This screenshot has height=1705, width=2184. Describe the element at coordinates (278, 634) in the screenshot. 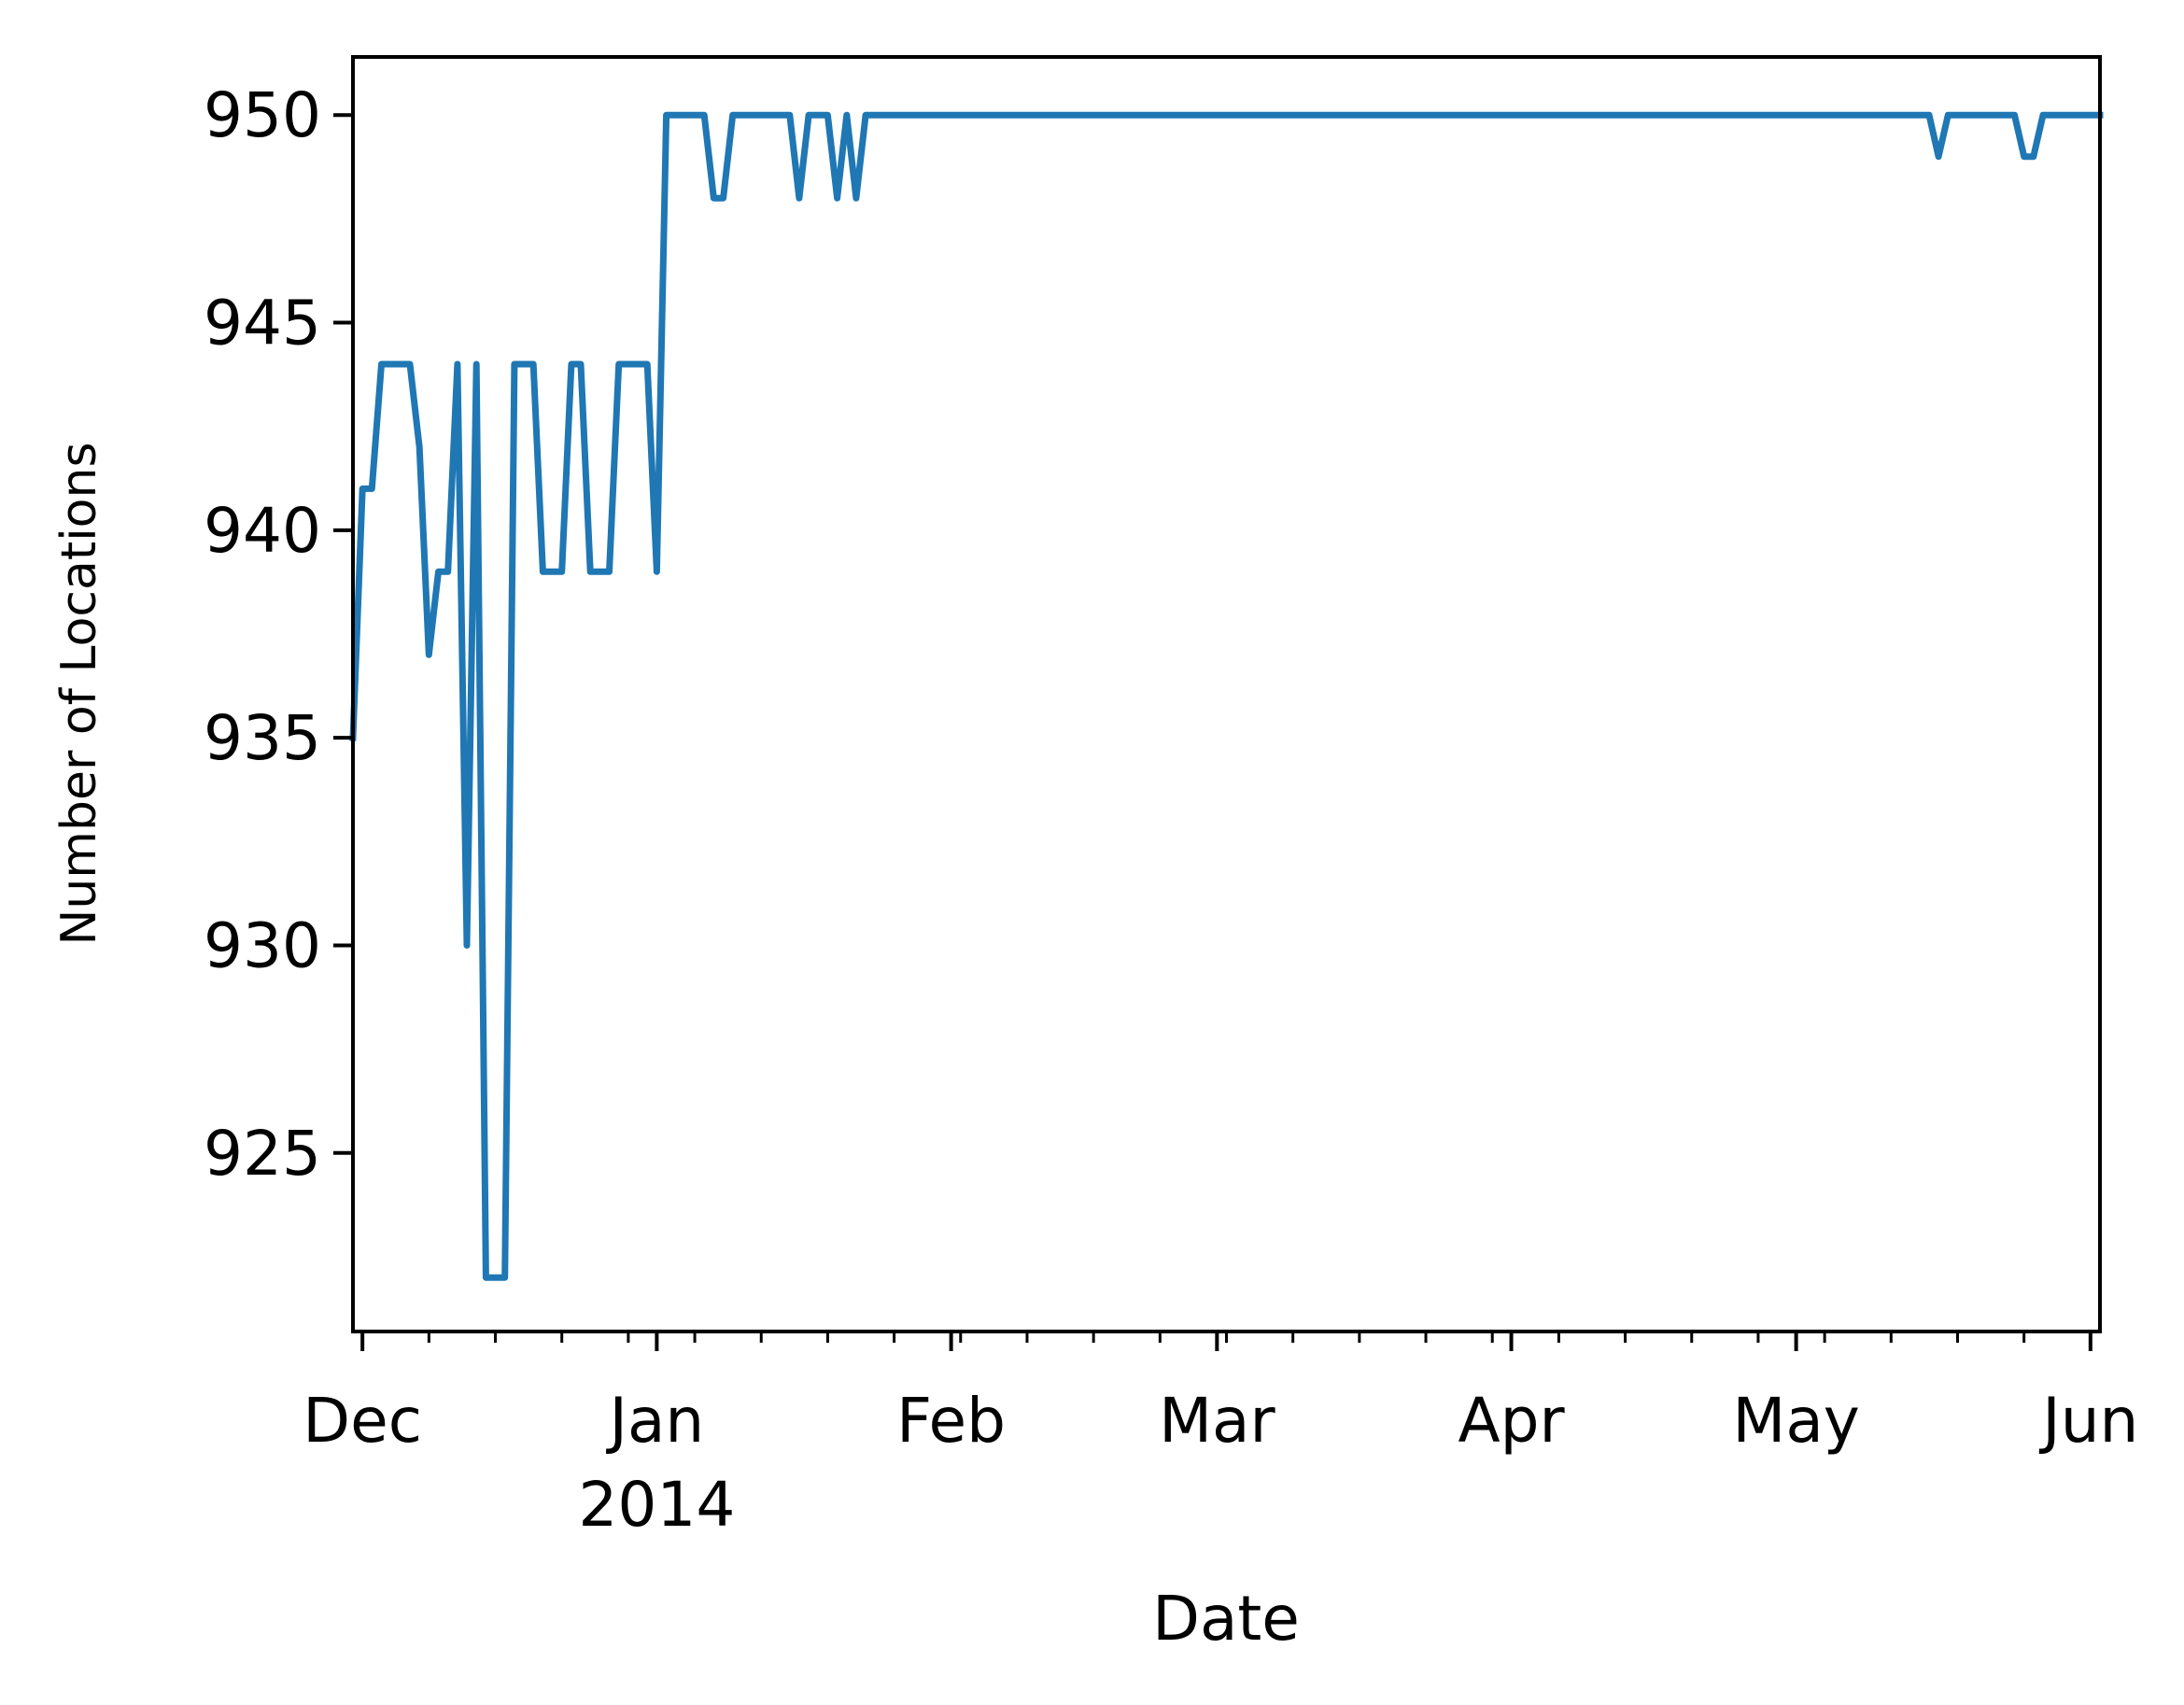

I see `y-axis: 925 930 935 940 945 950` at that location.